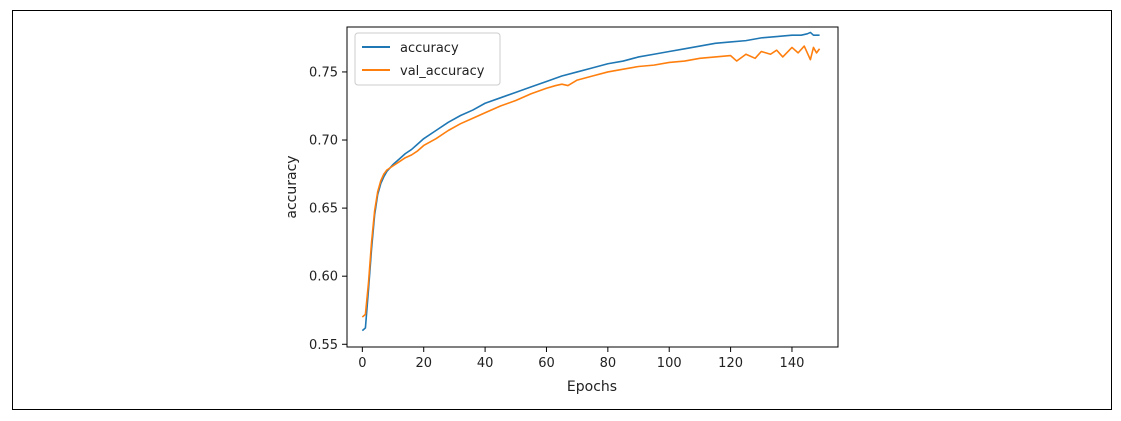  I want to click on x-tick-label: 0, so click(362, 363).